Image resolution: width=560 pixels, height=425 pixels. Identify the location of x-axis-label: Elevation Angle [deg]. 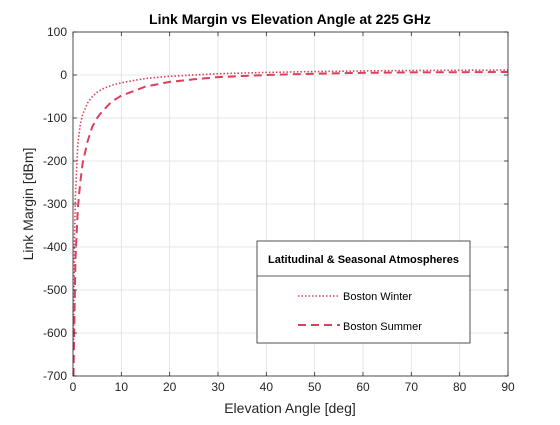
(290, 408).